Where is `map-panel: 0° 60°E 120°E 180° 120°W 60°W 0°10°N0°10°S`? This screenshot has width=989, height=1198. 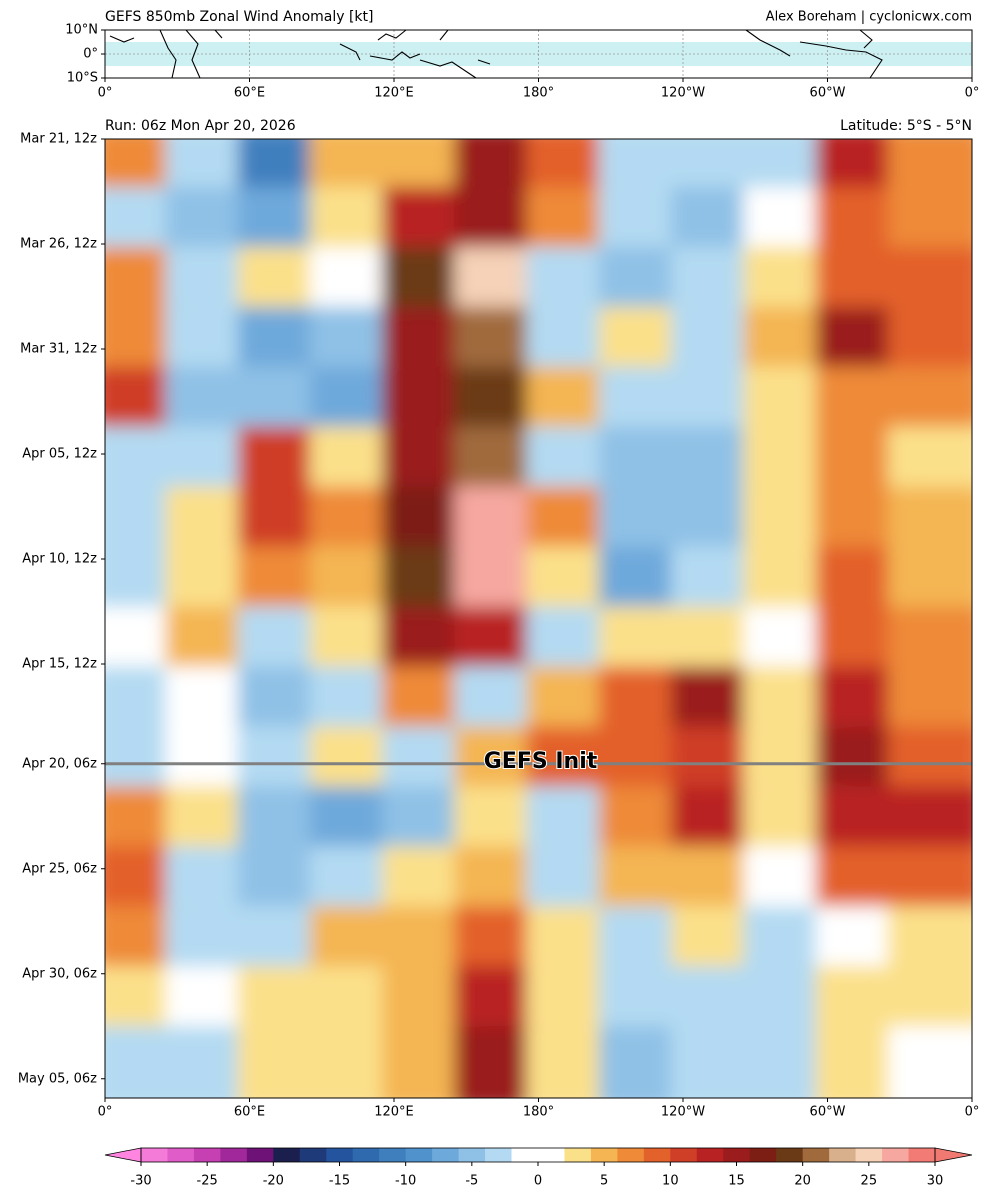
map-panel: 0° 60°E 120°E 180° 120°W 60°W 0°10°N0°10°S is located at coordinates (522, 62).